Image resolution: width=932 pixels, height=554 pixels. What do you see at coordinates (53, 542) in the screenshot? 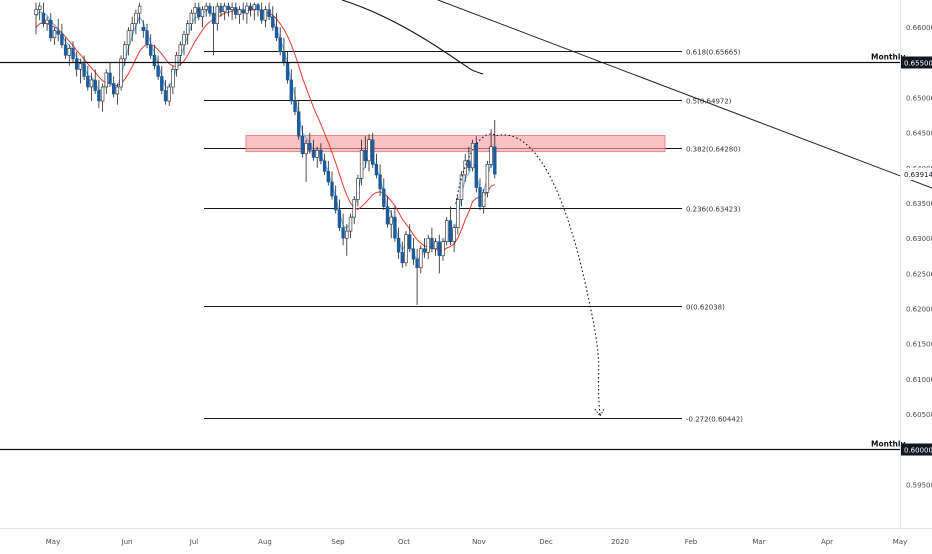
I see `x-tick-label: May` at bounding box center [53, 542].